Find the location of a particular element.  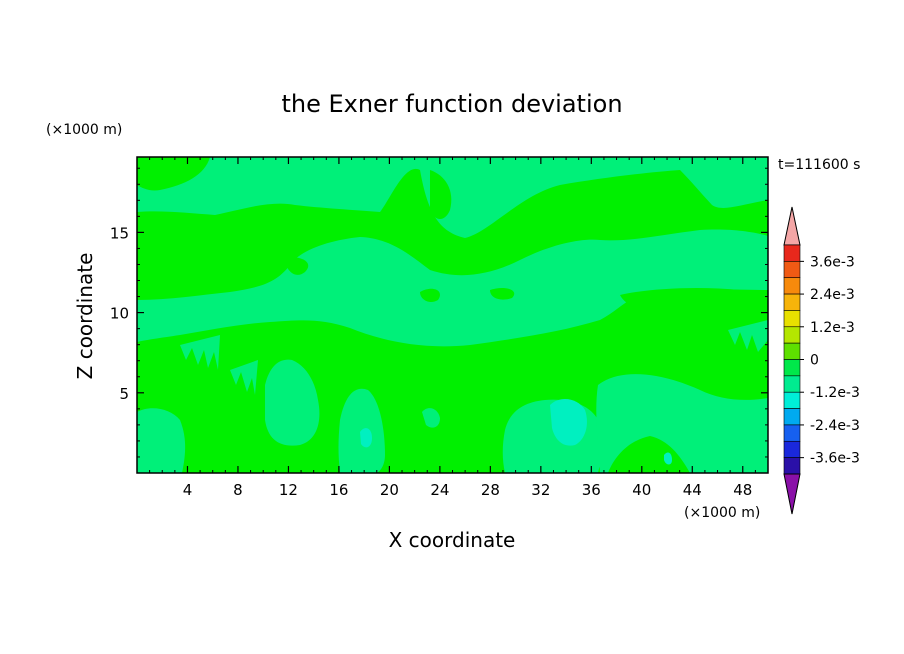

colorbar-label: 1.2e-3 is located at coordinates (832, 328).